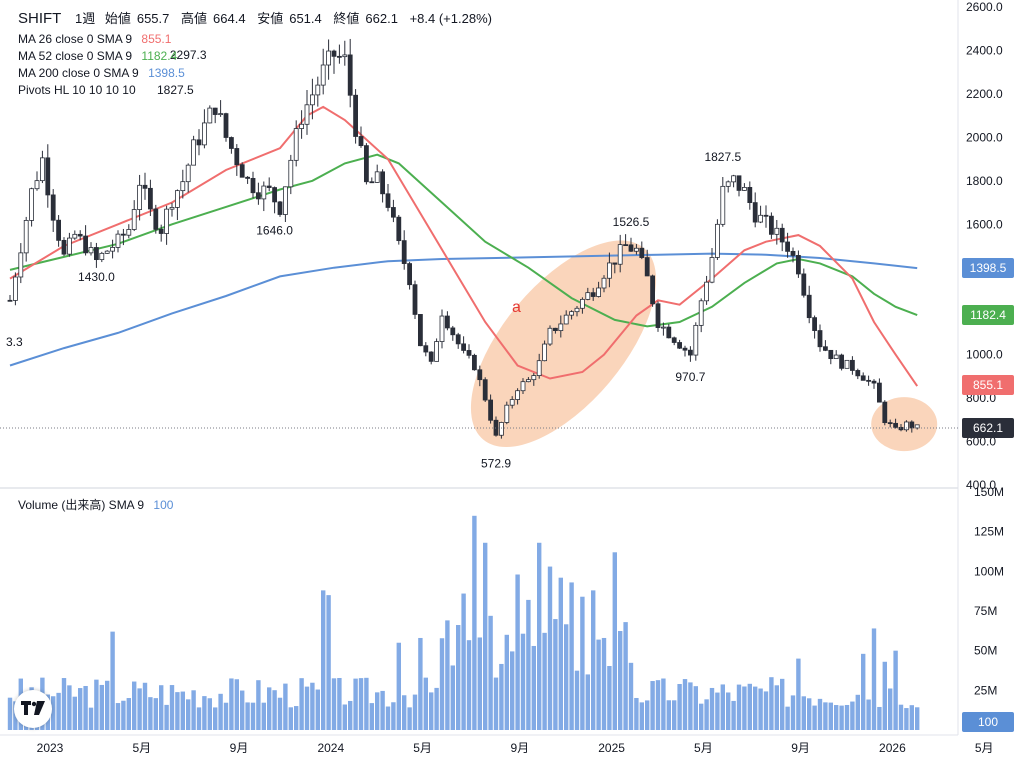 The image size is (1024, 766). What do you see at coordinates (984, 94) in the screenshot?
I see `price-tick-label: 2200.0` at bounding box center [984, 94].